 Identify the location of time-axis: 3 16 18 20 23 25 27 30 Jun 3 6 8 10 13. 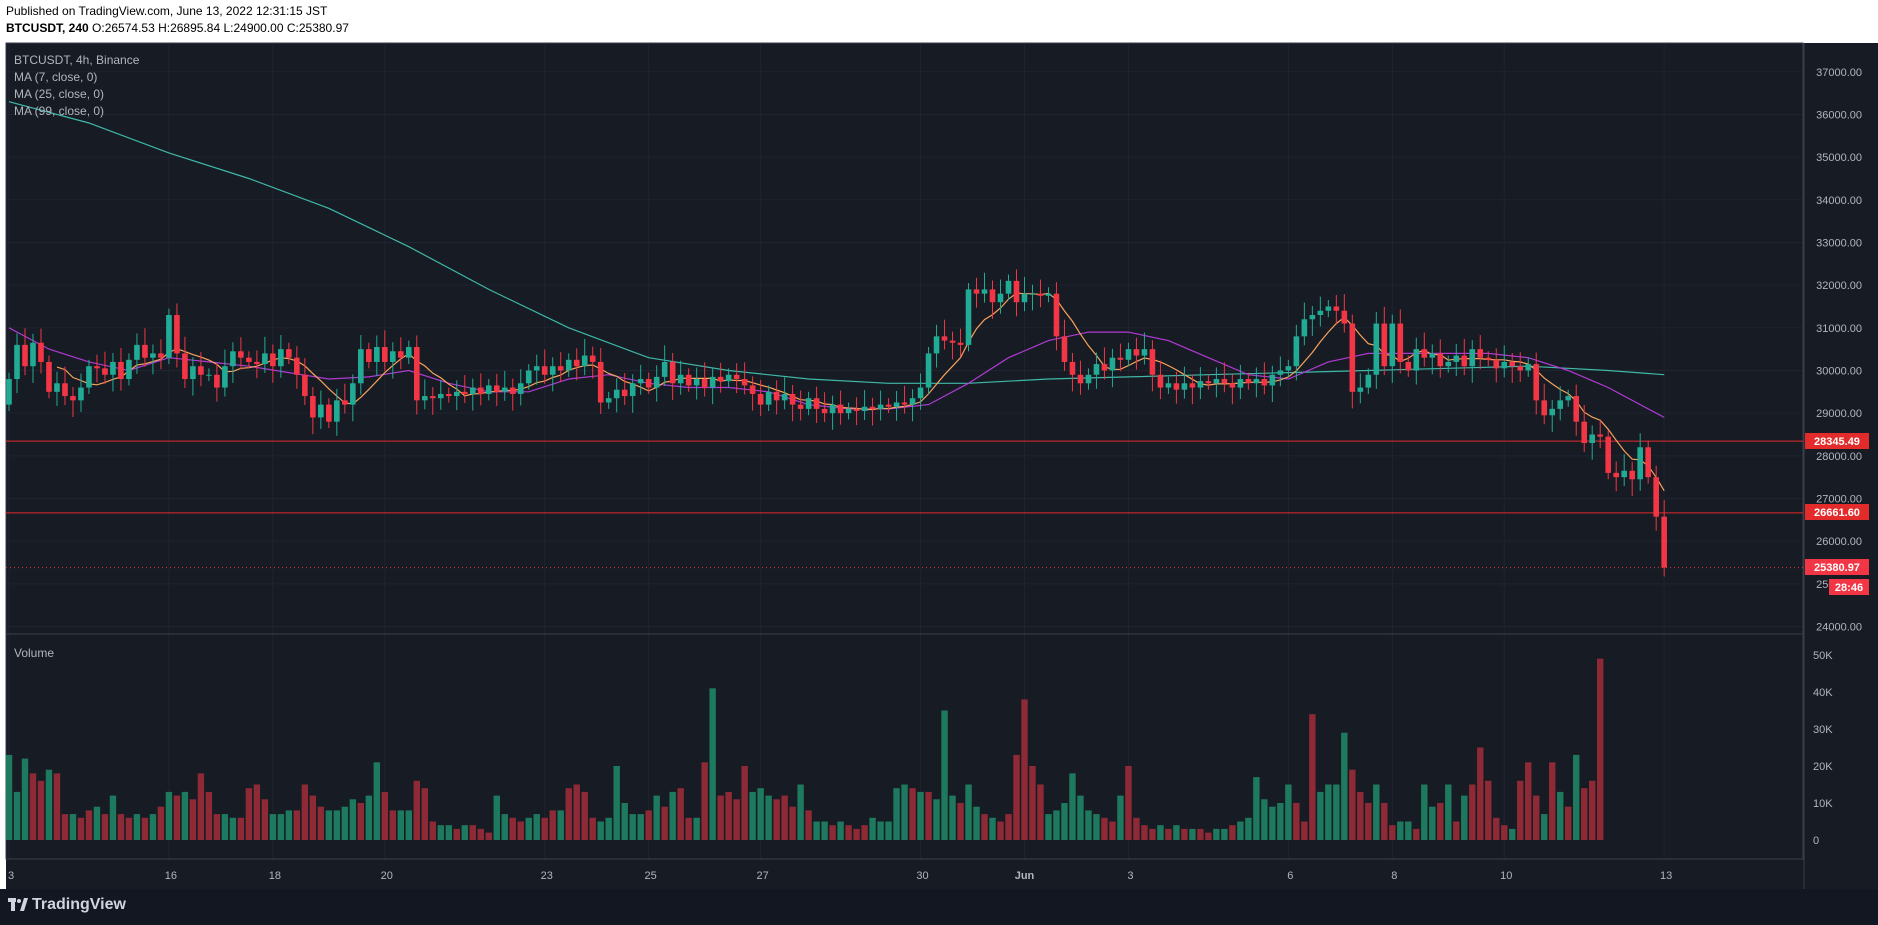
(840, 876).